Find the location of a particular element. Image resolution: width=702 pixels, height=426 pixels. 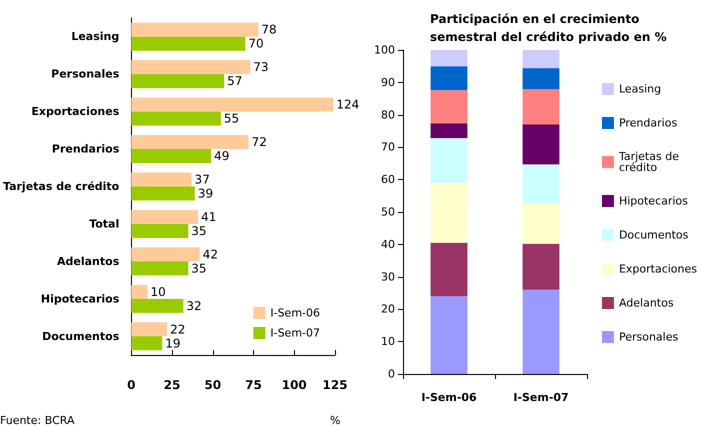

y-tick-label: 90 is located at coordinates (388, 82).